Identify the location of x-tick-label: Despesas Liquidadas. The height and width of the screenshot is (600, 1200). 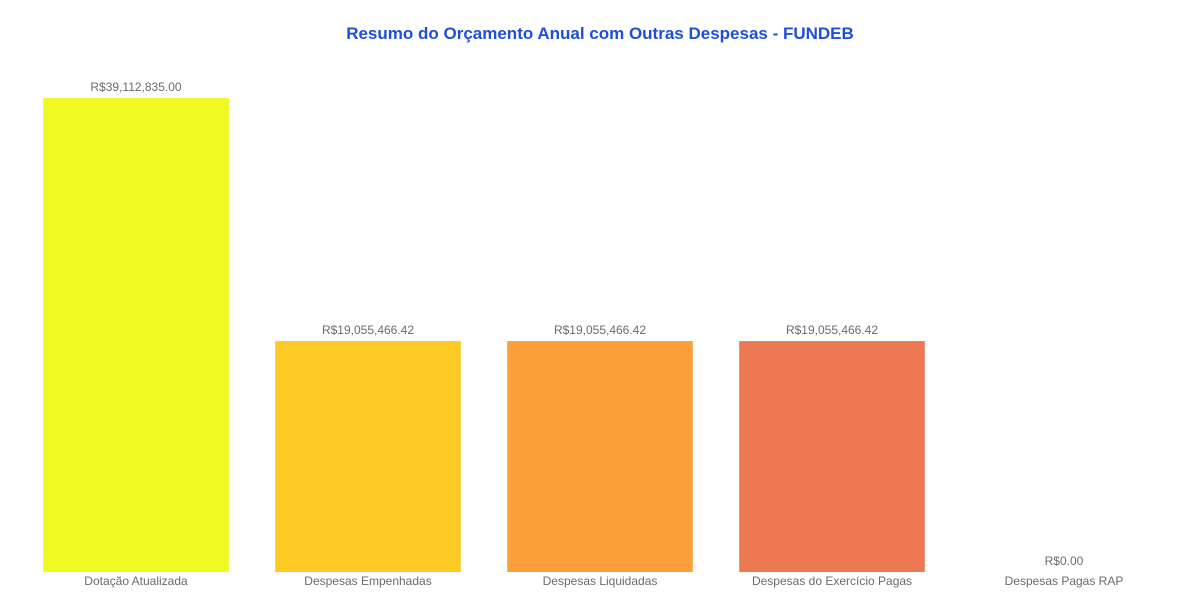
(600, 581).